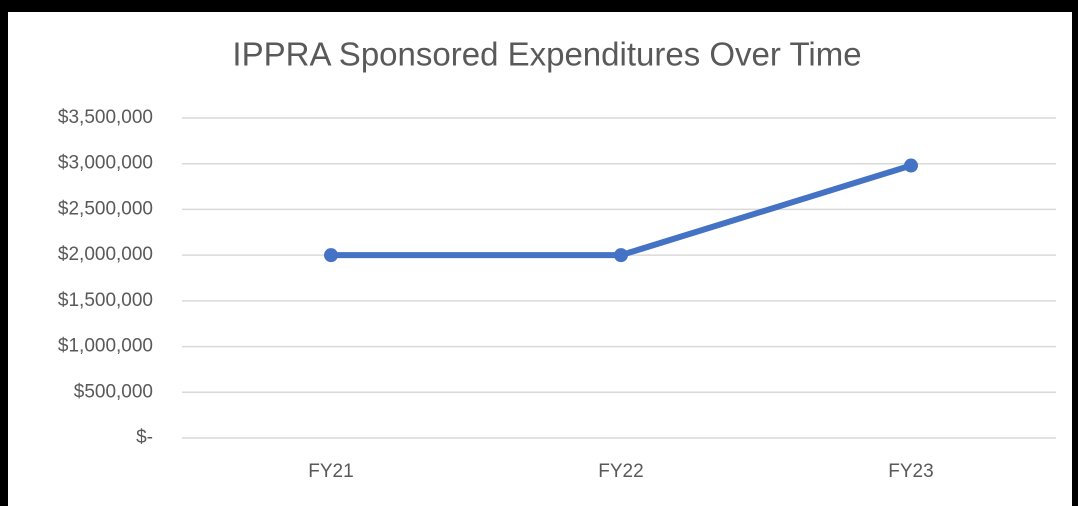  What do you see at coordinates (105, 208) in the screenshot?
I see `y-tick-label: $2,500,000` at bounding box center [105, 208].